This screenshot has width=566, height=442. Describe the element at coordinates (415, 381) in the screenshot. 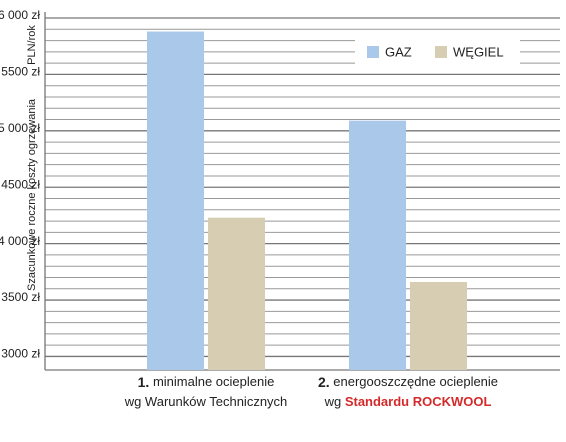

I see `category-line: energooszczędne ocieplenie` at that location.